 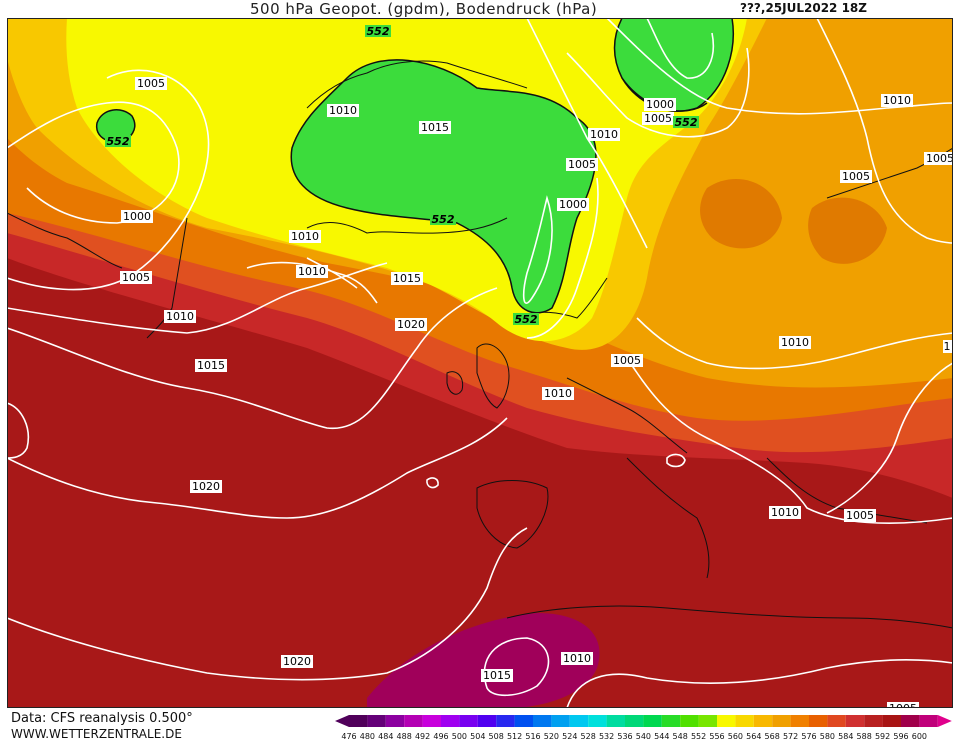 What do you see at coordinates (477, 736) in the screenshot?
I see `scale-tick-label: 504` at bounding box center [477, 736].